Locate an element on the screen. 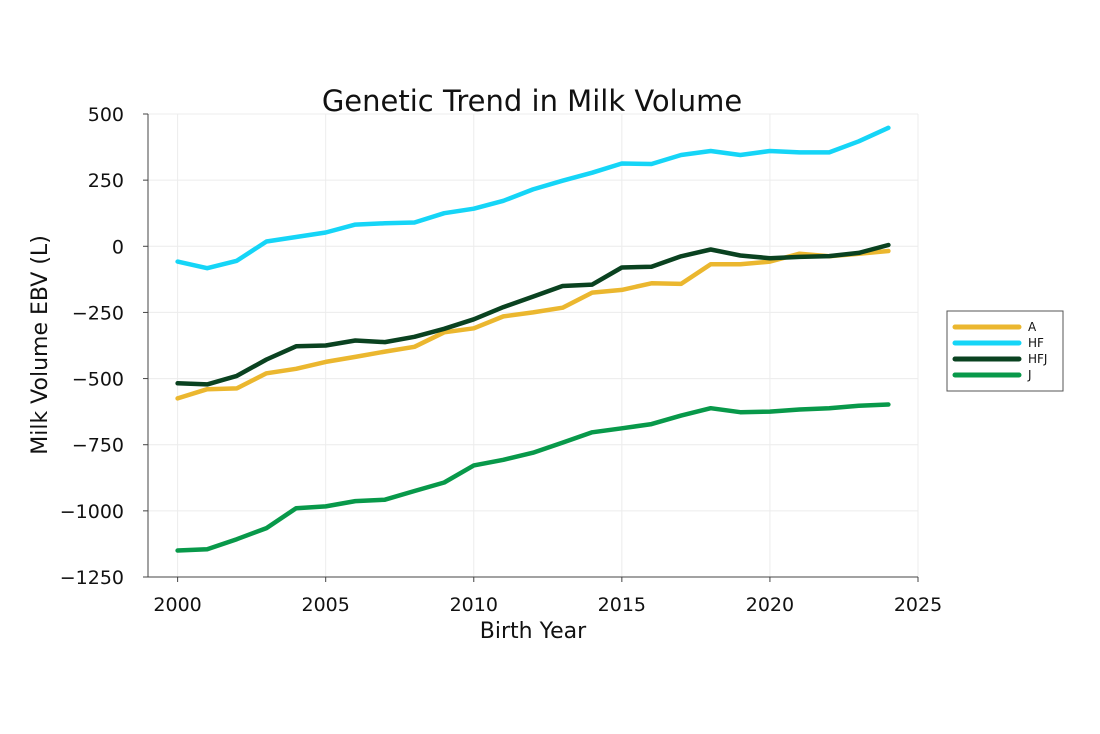  chart-title: Genetic Trend in Milk Volume is located at coordinates (532, 101).